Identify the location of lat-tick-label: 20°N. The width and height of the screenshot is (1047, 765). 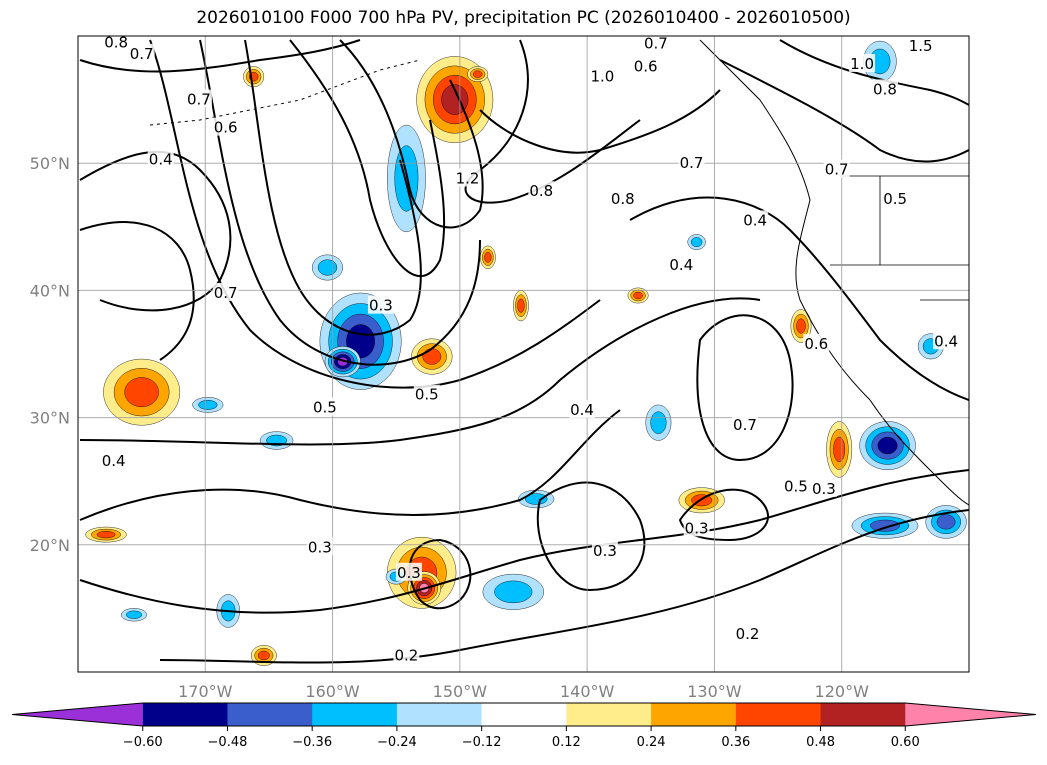
(50, 545).